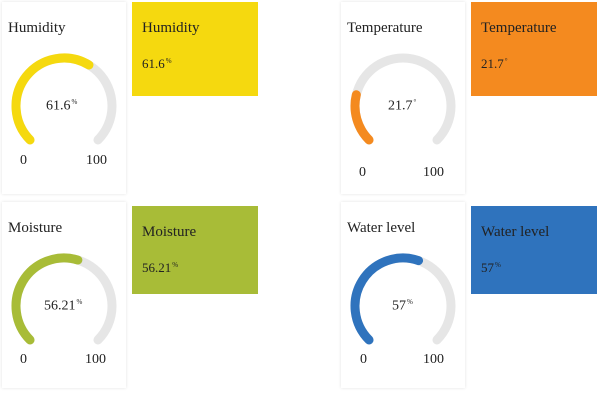 The image size is (600, 400). Describe the element at coordinates (169, 232) in the screenshot. I see `tile-title: Moisture` at that location.